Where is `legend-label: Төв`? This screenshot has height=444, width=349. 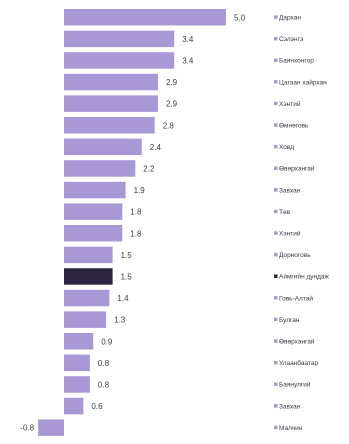
legend-label: Төв is located at coordinates (285, 212).